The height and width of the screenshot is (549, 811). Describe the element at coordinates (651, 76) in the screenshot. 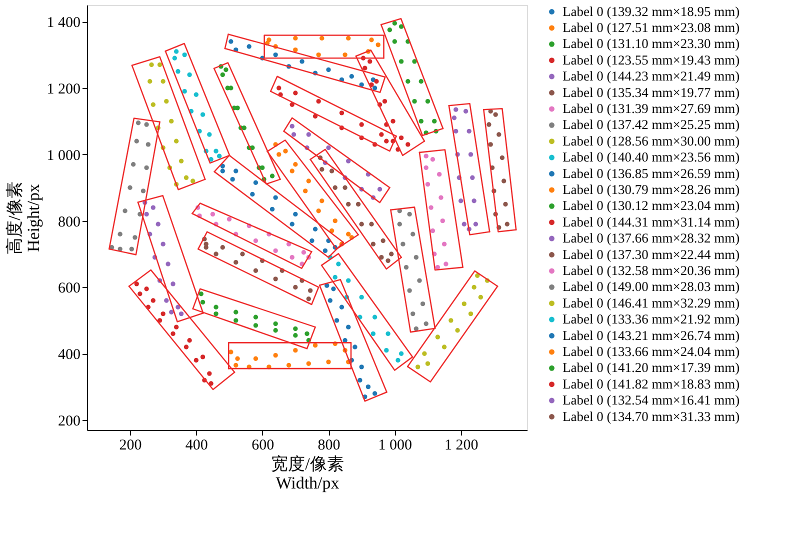

I see `legend-label: Label 0 (144.23 mm×21.49 mm)` at that location.